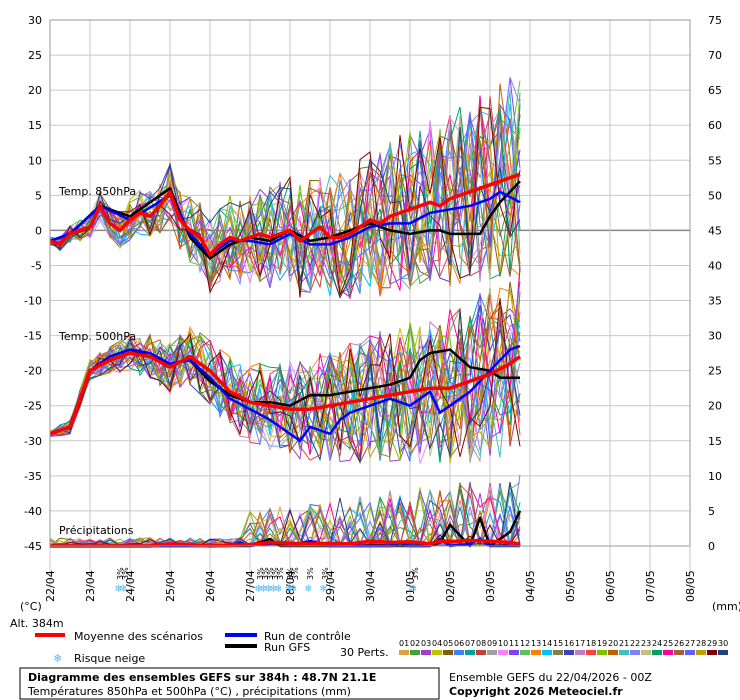 The image size is (740, 700). Describe the element at coordinates (490, 586) in the screenshot. I see `x-date-label: 03/05` at that location.